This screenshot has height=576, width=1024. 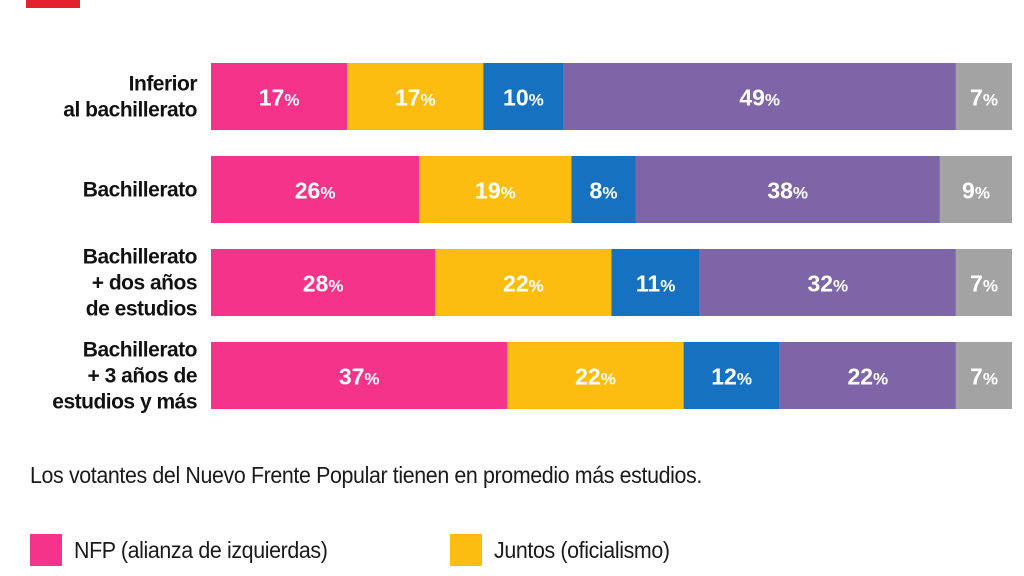 I want to click on category-label-line: al bachillerato, so click(x=130, y=110).